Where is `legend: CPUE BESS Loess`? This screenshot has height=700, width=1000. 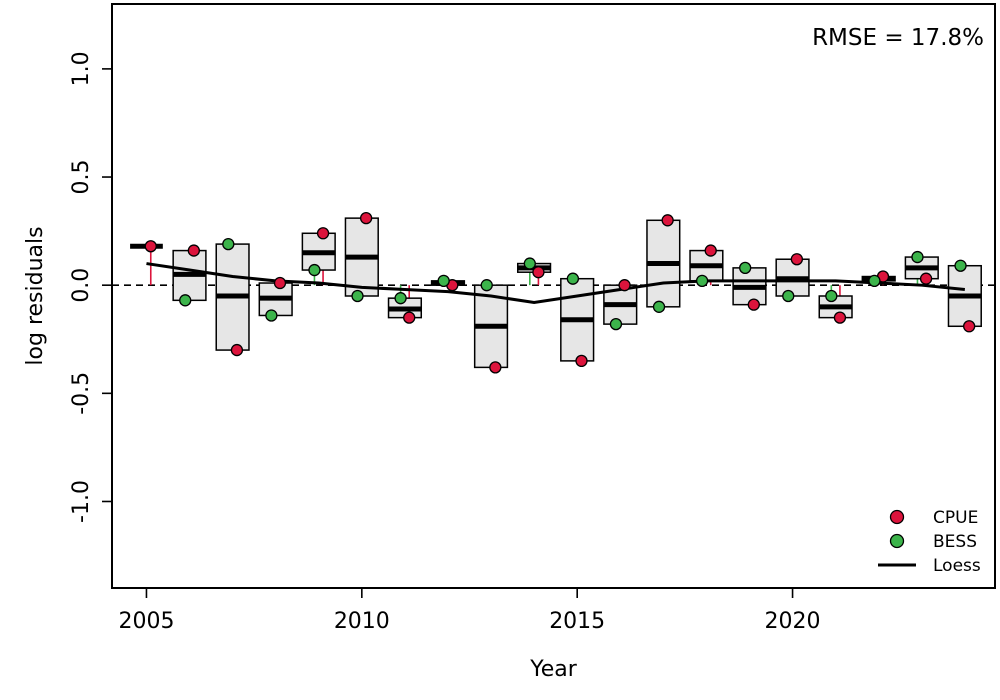
legend: CPUE BESS Loess is located at coordinates (929, 542).